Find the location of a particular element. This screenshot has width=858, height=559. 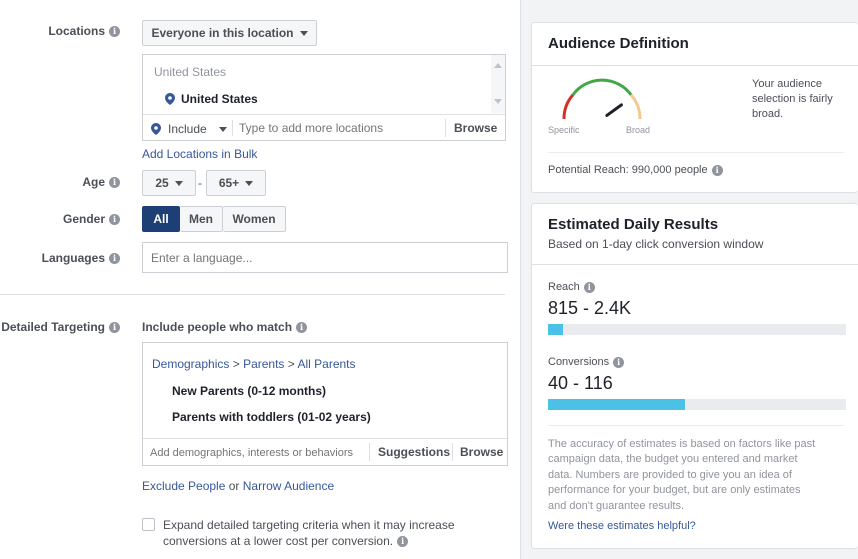

gauge-specific-label: Specific is located at coordinates (564, 130).